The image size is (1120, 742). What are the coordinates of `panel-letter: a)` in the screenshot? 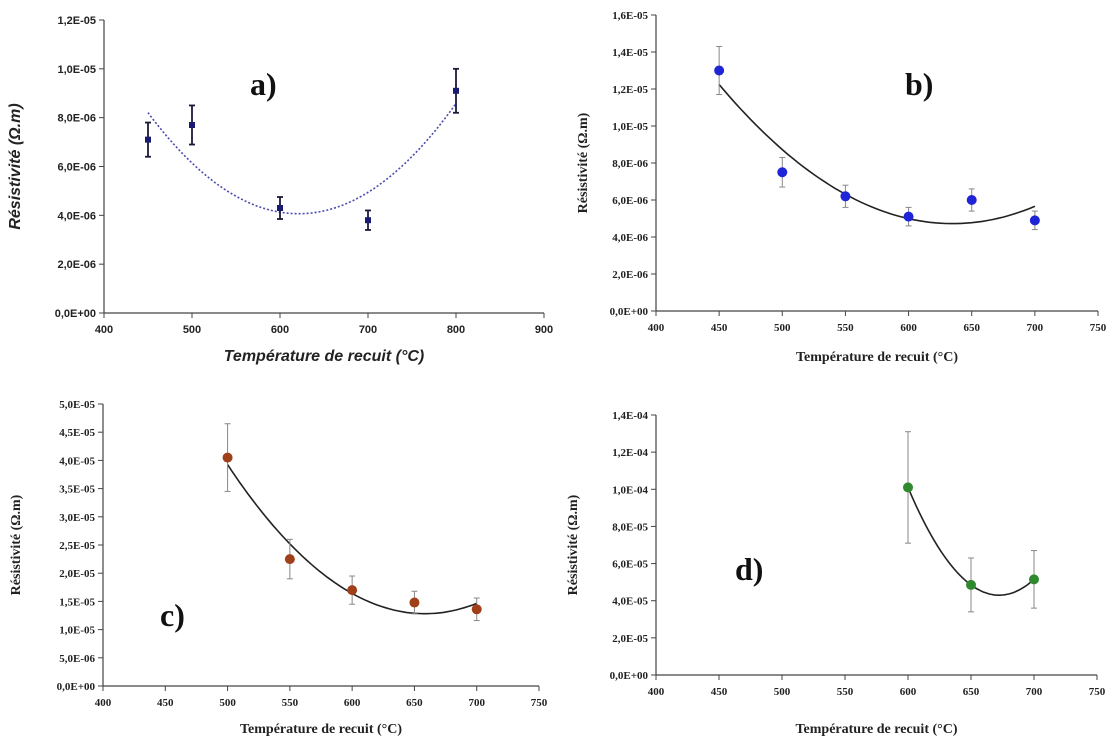 It's located at (263, 84).